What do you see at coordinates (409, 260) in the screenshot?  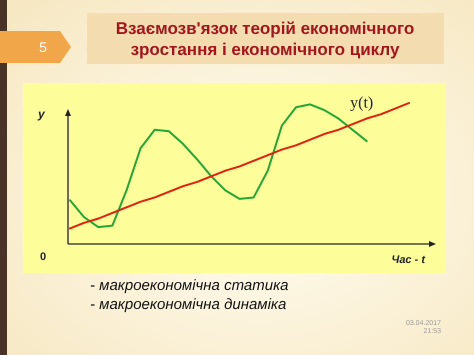 I see `x-axis-title: Час - t` at bounding box center [409, 260].